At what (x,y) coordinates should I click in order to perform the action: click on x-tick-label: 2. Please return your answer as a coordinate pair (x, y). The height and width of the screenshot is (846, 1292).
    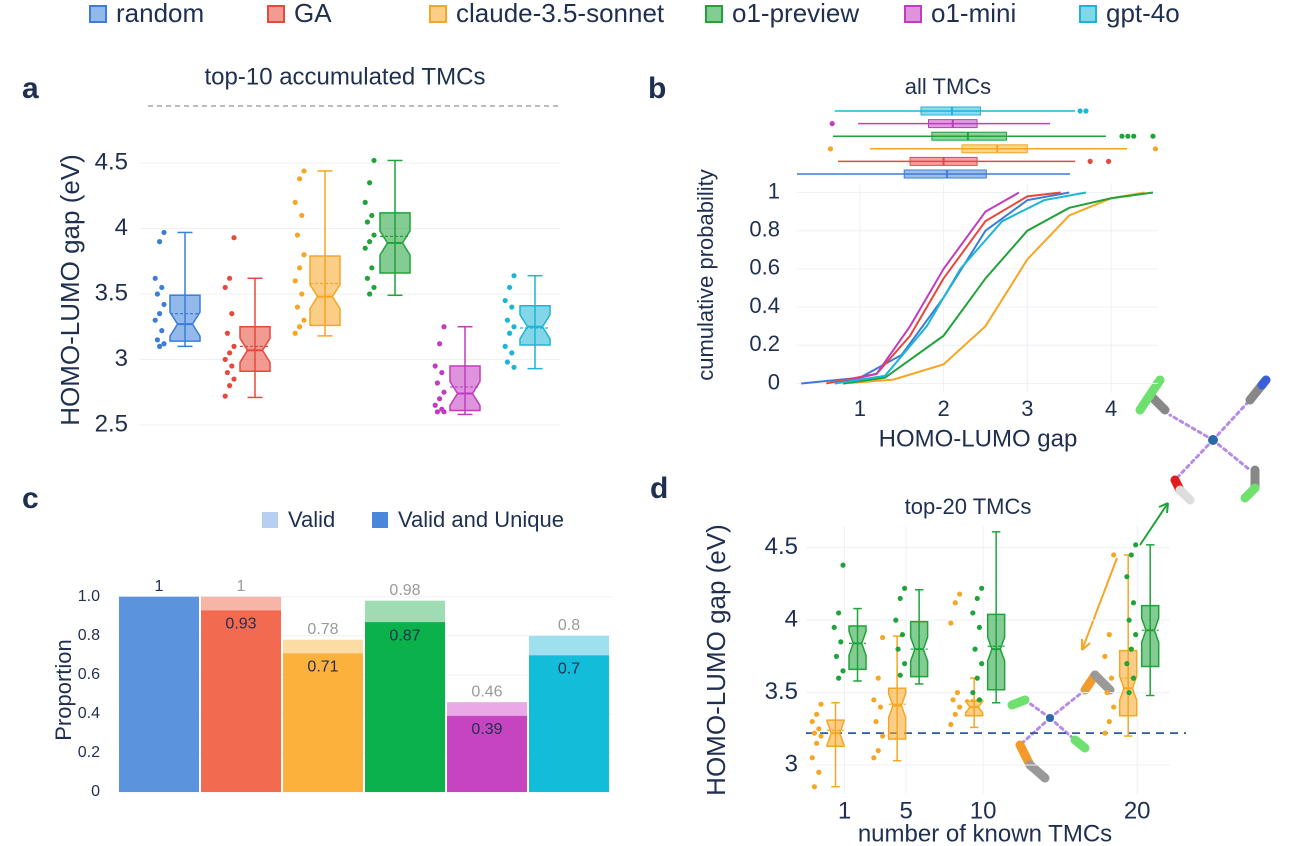
    Looking at the image, I should click on (943, 408).